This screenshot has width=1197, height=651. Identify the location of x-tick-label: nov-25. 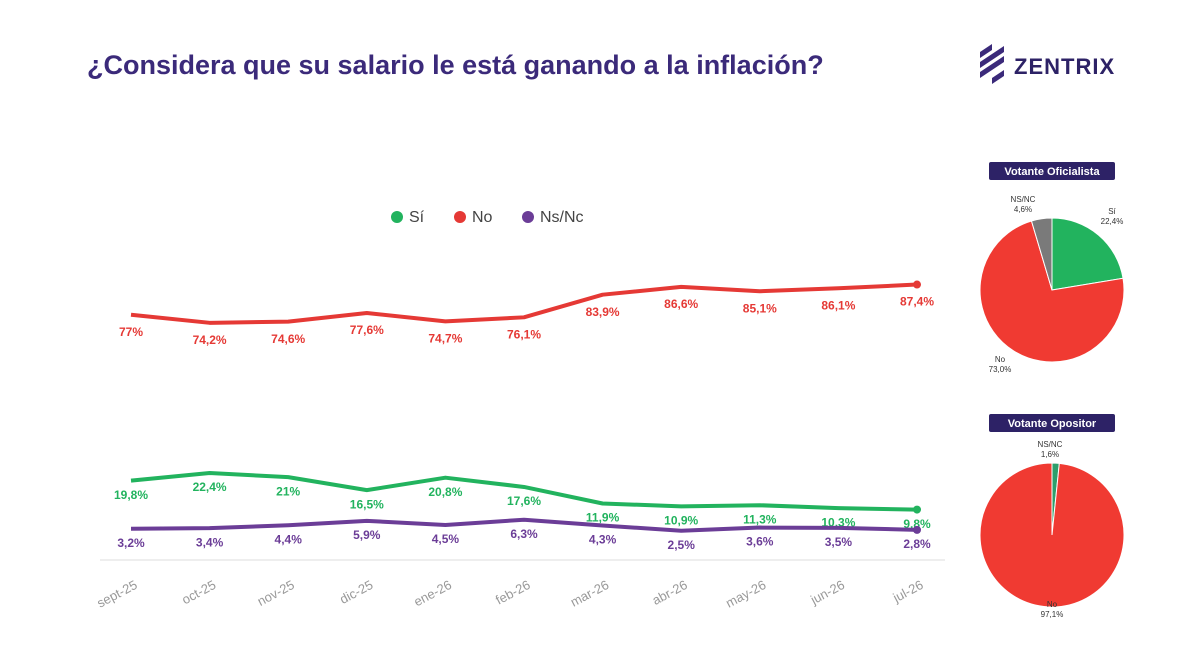
(276, 593).